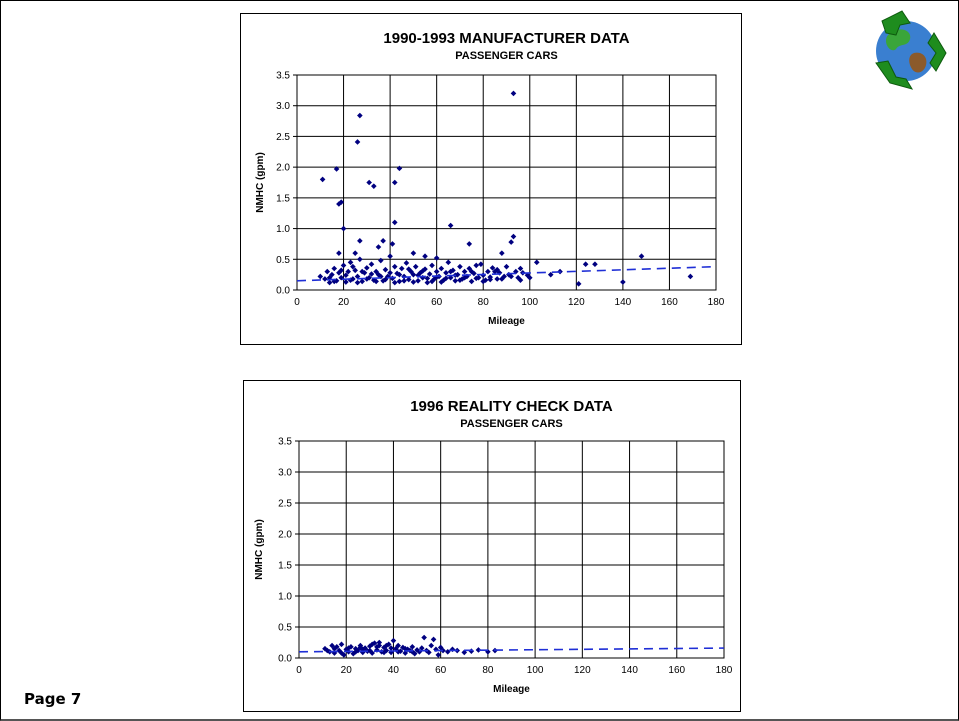 The image size is (959, 721). Describe the element at coordinates (669, 302) in the screenshot. I see `x-tick-label: 160` at that location.